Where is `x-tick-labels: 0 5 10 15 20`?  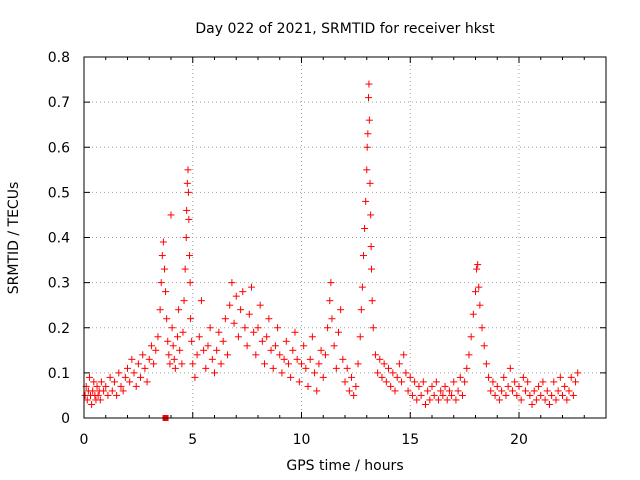
x-tick-labels: 0 5 10 15 20 is located at coordinates (304, 440).